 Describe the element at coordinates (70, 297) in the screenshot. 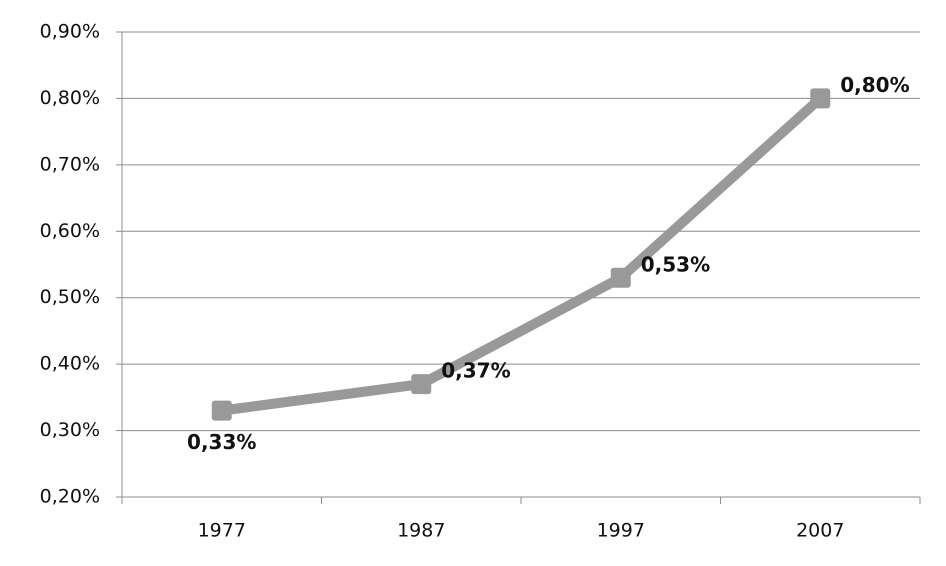

I see `y-tick-label: 0,50%` at that location.